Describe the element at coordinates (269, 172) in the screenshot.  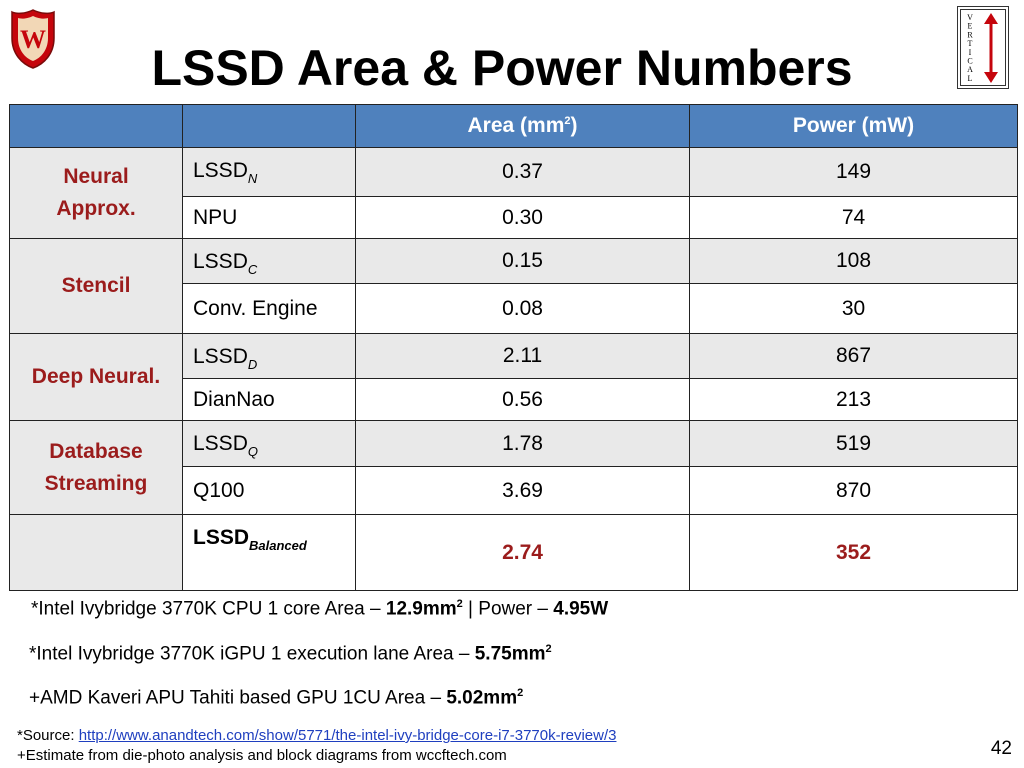
I see `design-name: LSSDN` at that location.